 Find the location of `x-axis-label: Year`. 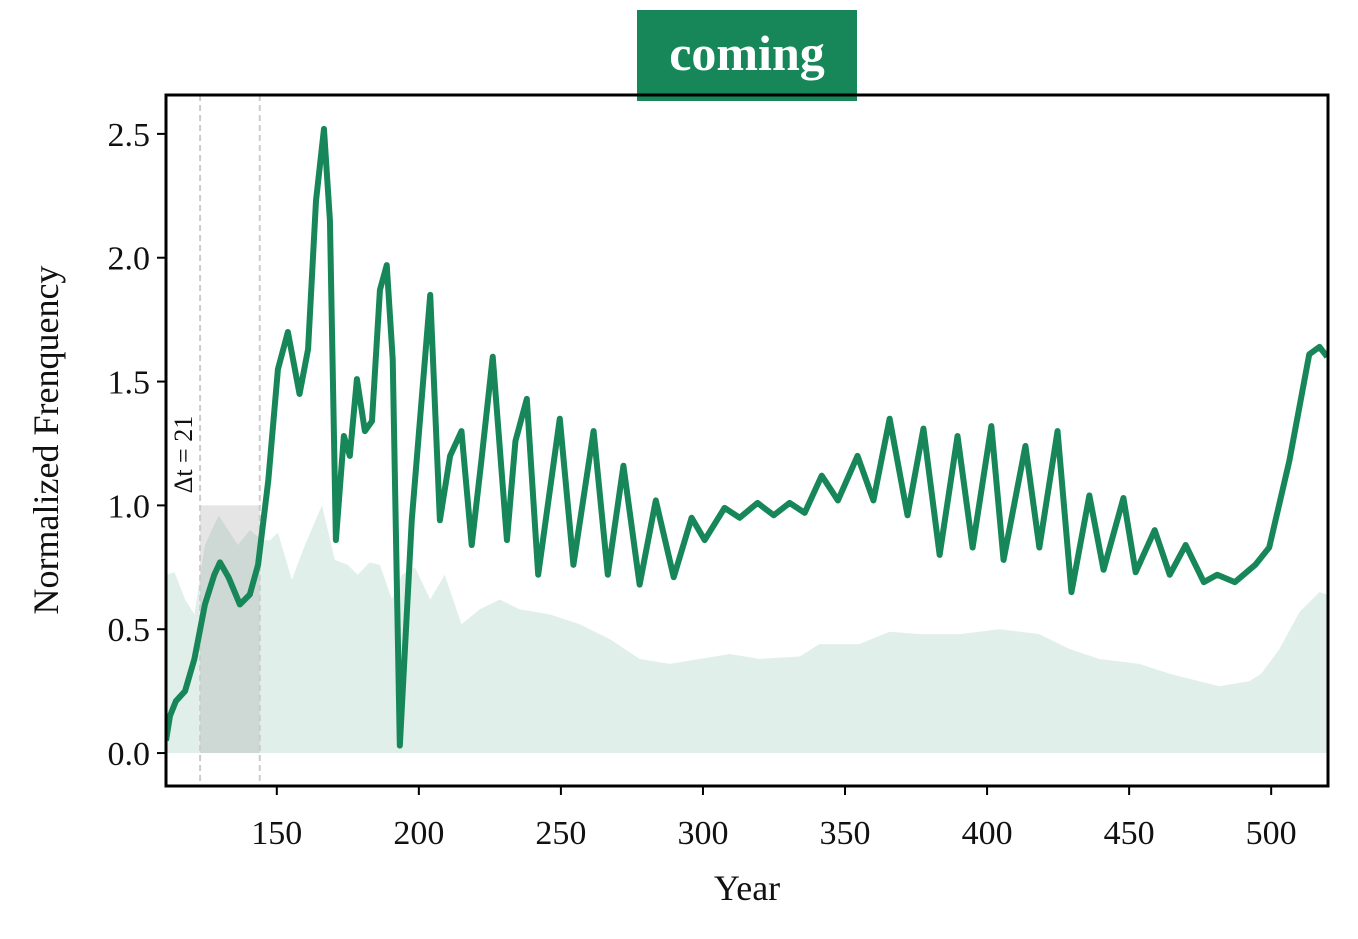

x-axis-label: Year is located at coordinates (747, 888).